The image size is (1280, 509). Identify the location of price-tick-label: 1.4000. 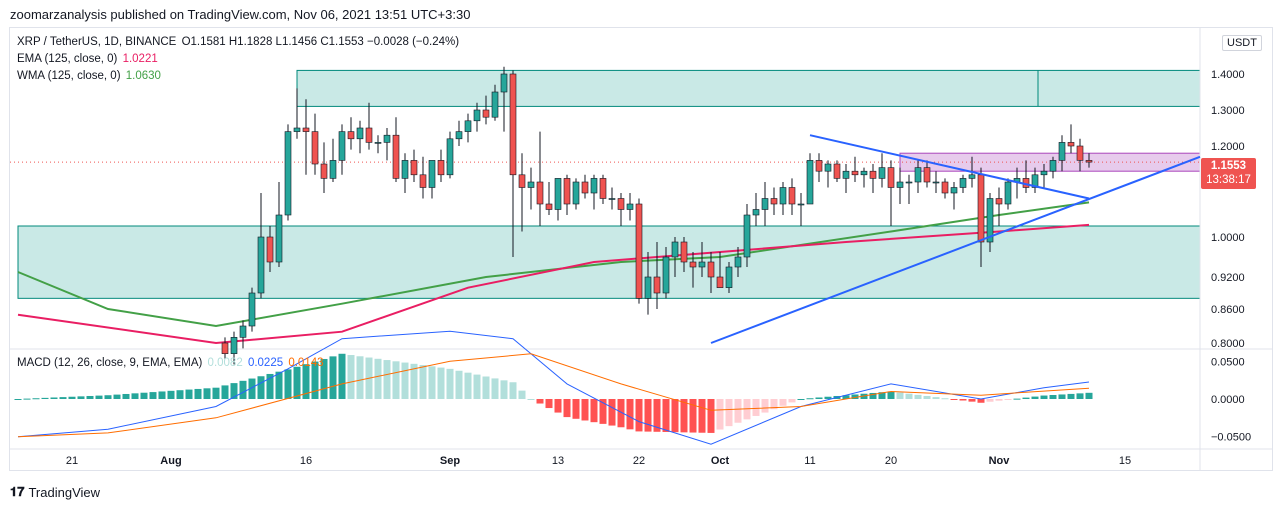
(1228, 75).